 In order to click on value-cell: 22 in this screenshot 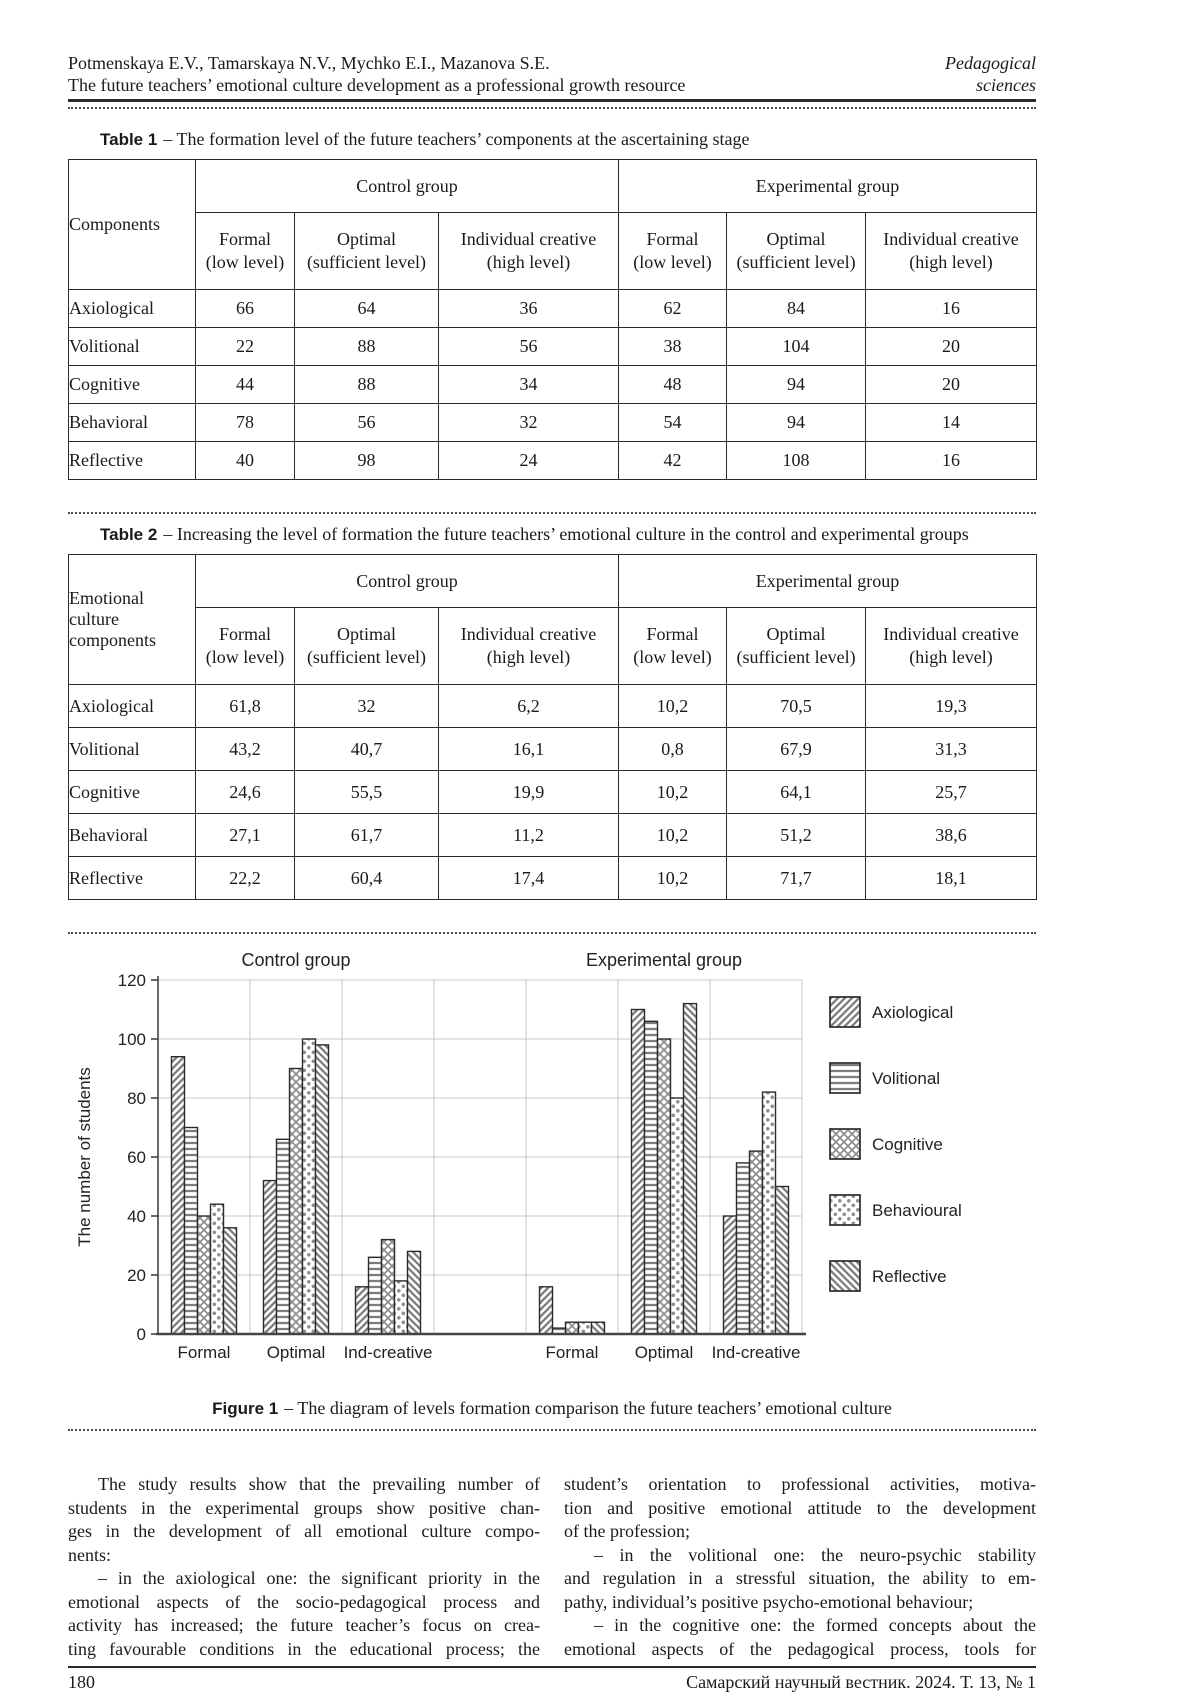, I will do `click(245, 346)`.